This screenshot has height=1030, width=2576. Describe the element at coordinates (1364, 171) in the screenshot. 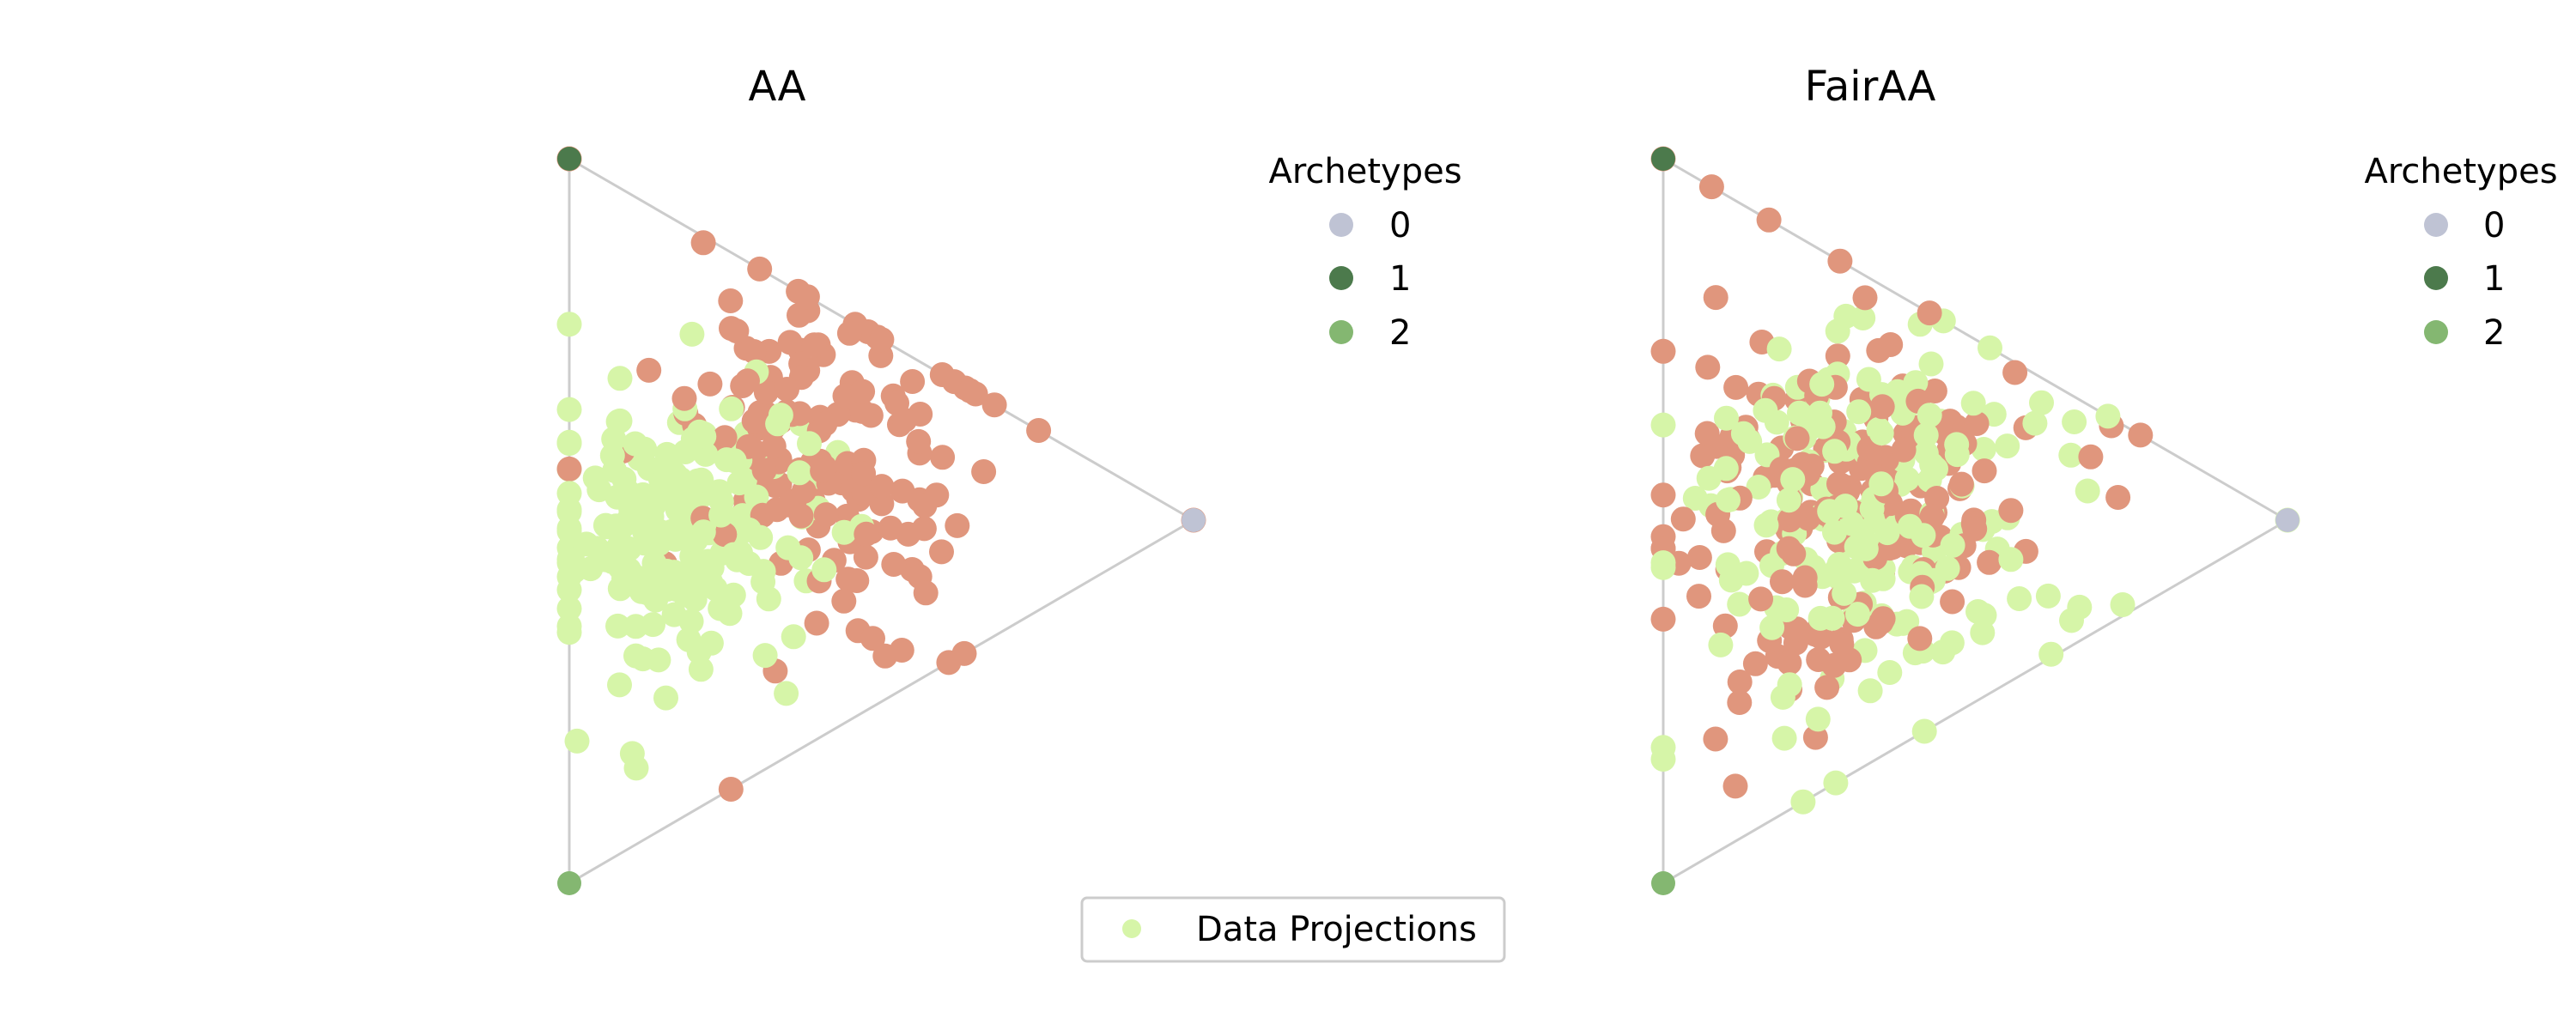

I see `legend-title-aa: Archetypes` at that location.